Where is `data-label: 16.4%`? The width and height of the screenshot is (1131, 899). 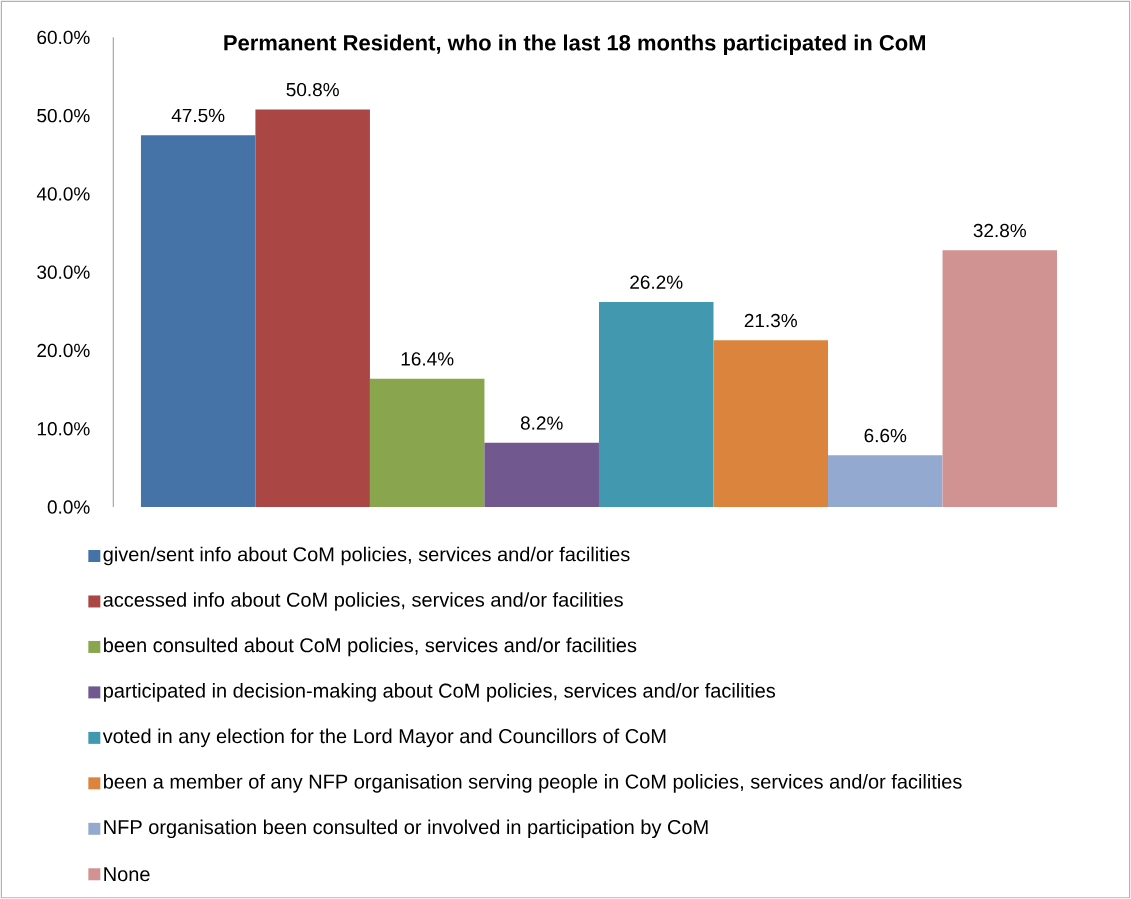
data-label: 16.4% is located at coordinates (427, 359).